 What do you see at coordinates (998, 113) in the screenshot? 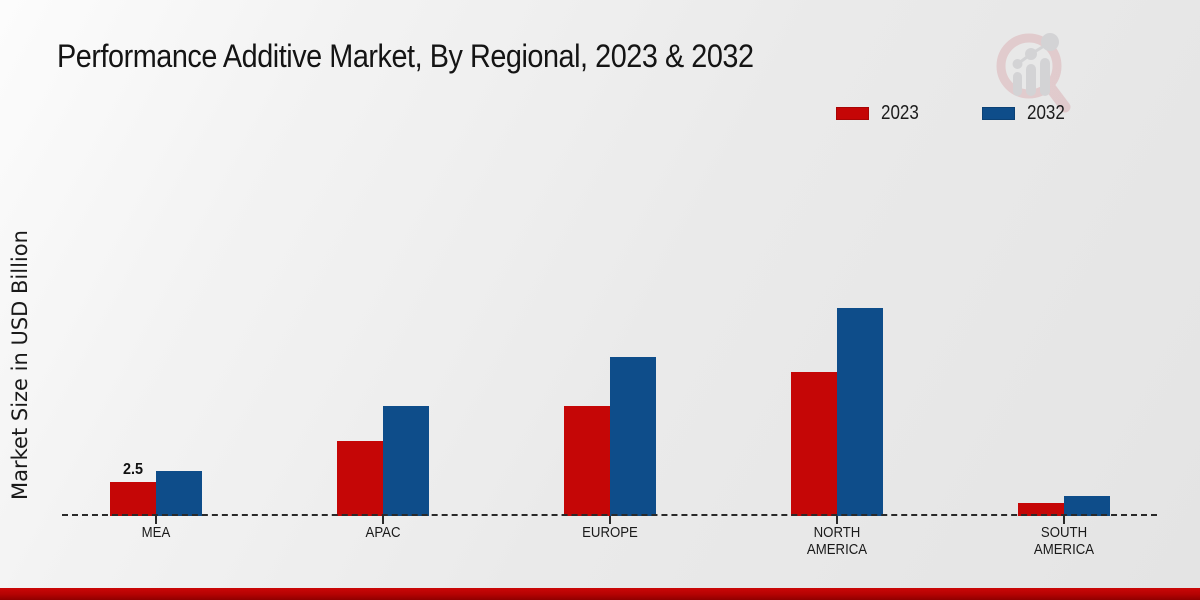
I see `legend-swatch-2032` at bounding box center [998, 113].